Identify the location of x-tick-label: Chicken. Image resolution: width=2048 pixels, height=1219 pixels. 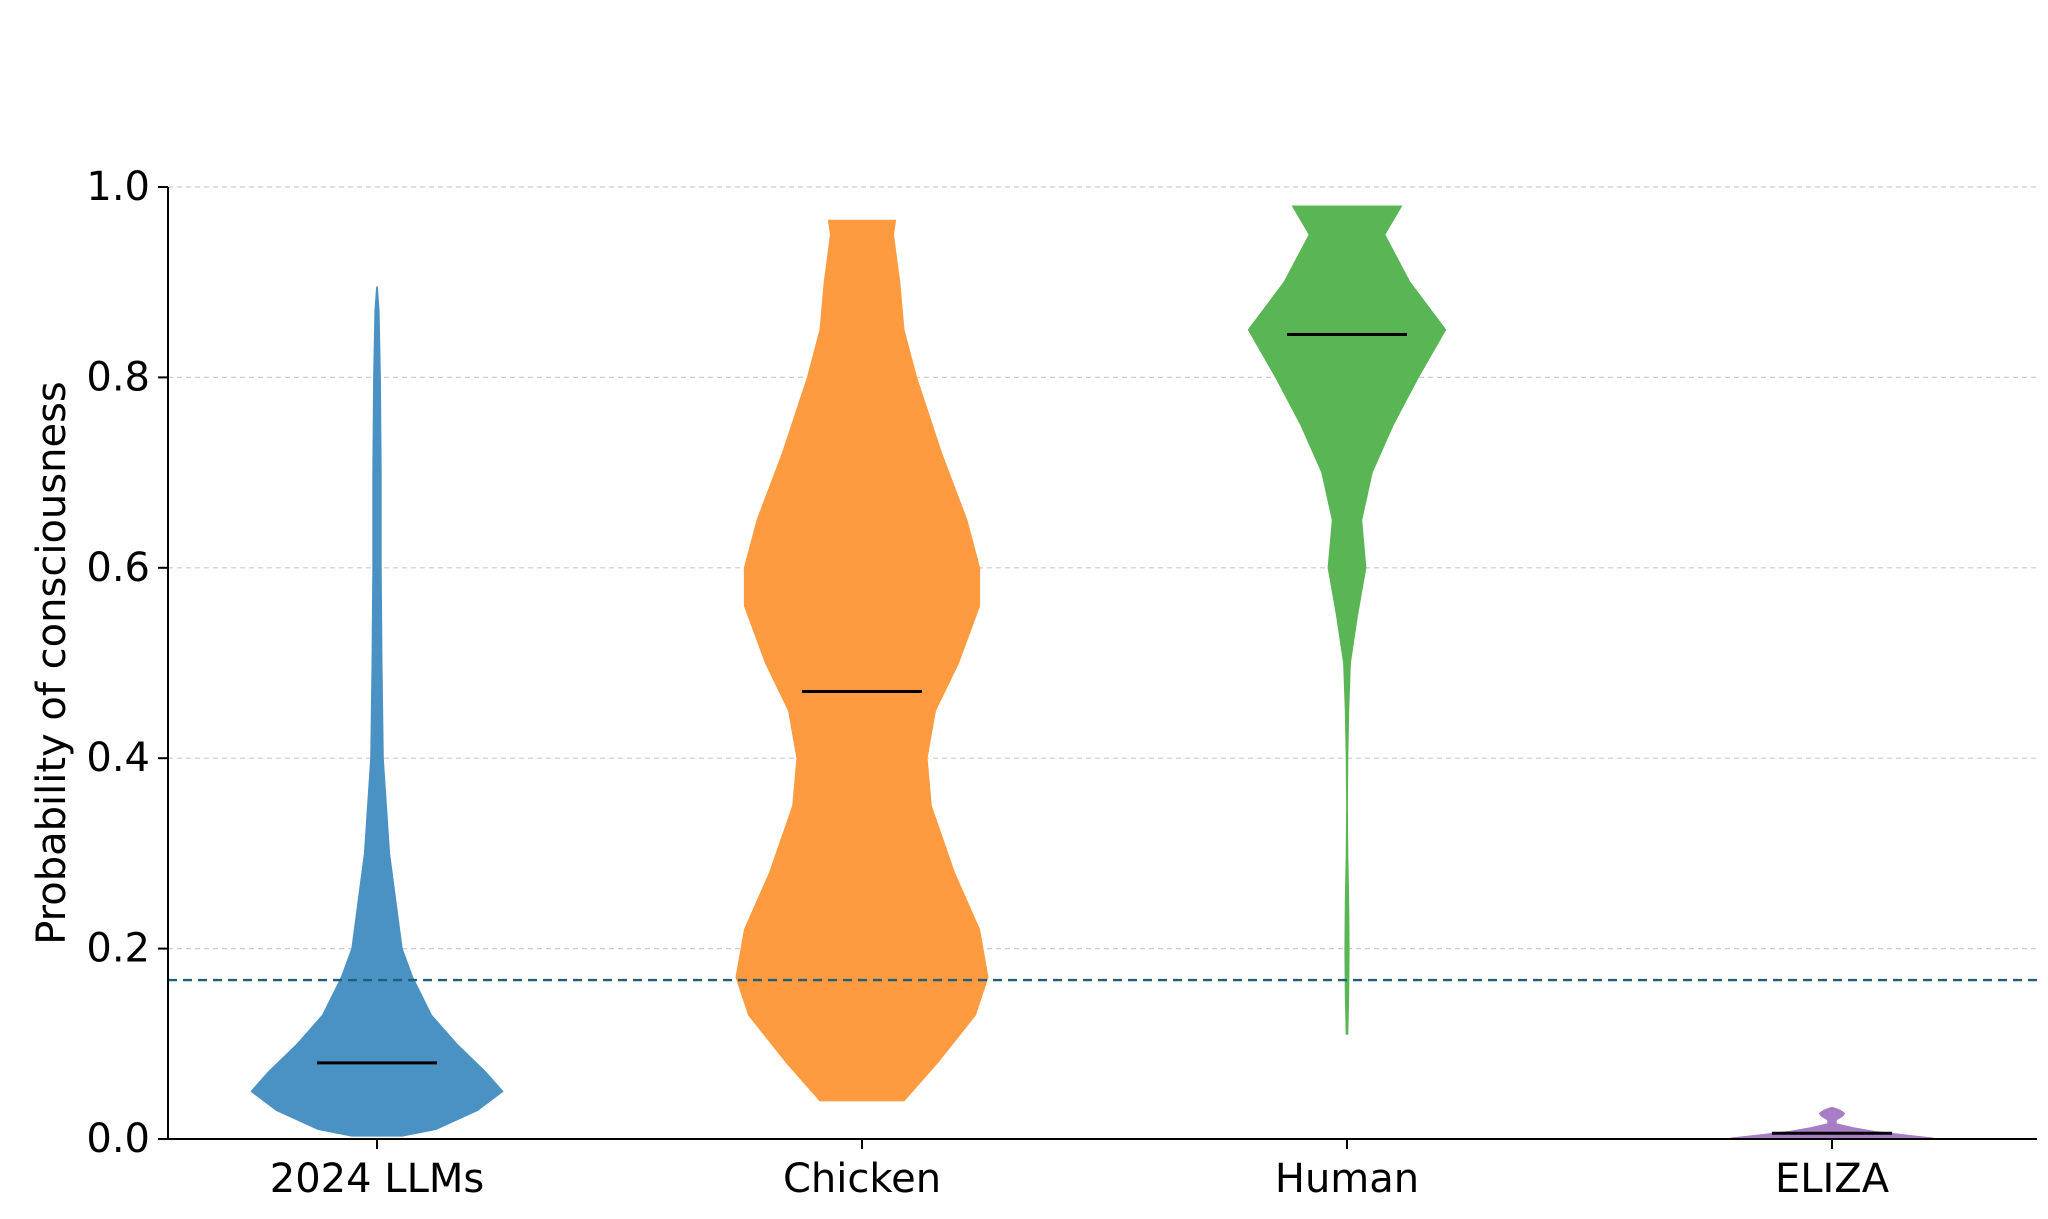
(862, 1179).